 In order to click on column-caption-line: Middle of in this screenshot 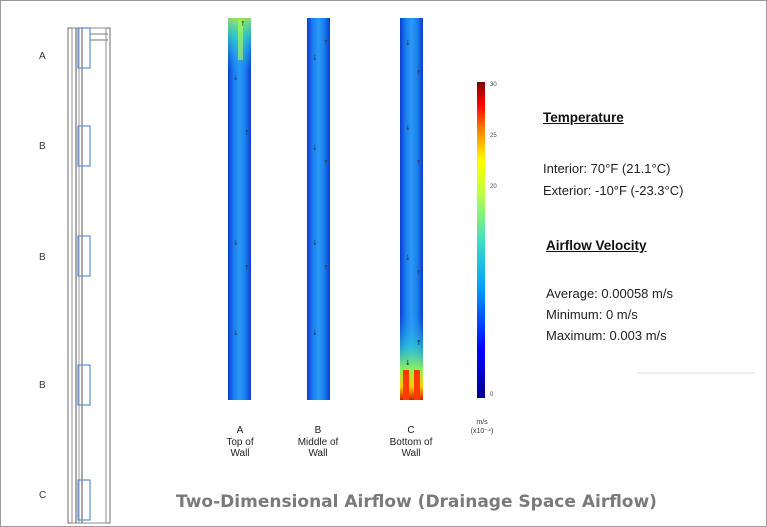, I will do `click(318, 442)`.